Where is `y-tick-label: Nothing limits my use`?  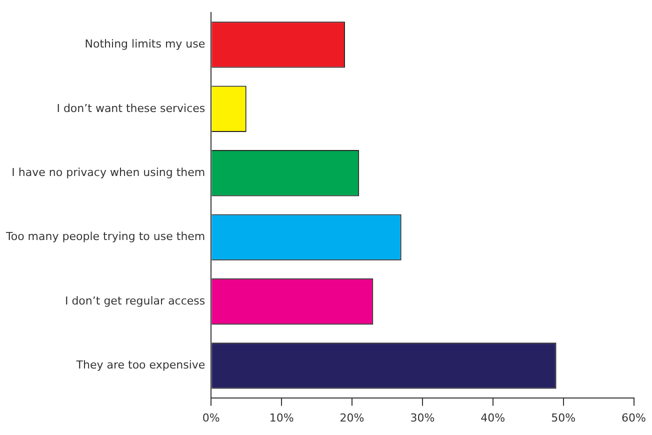 y-tick-label: Nothing limits my use is located at coordinates (145, 44).